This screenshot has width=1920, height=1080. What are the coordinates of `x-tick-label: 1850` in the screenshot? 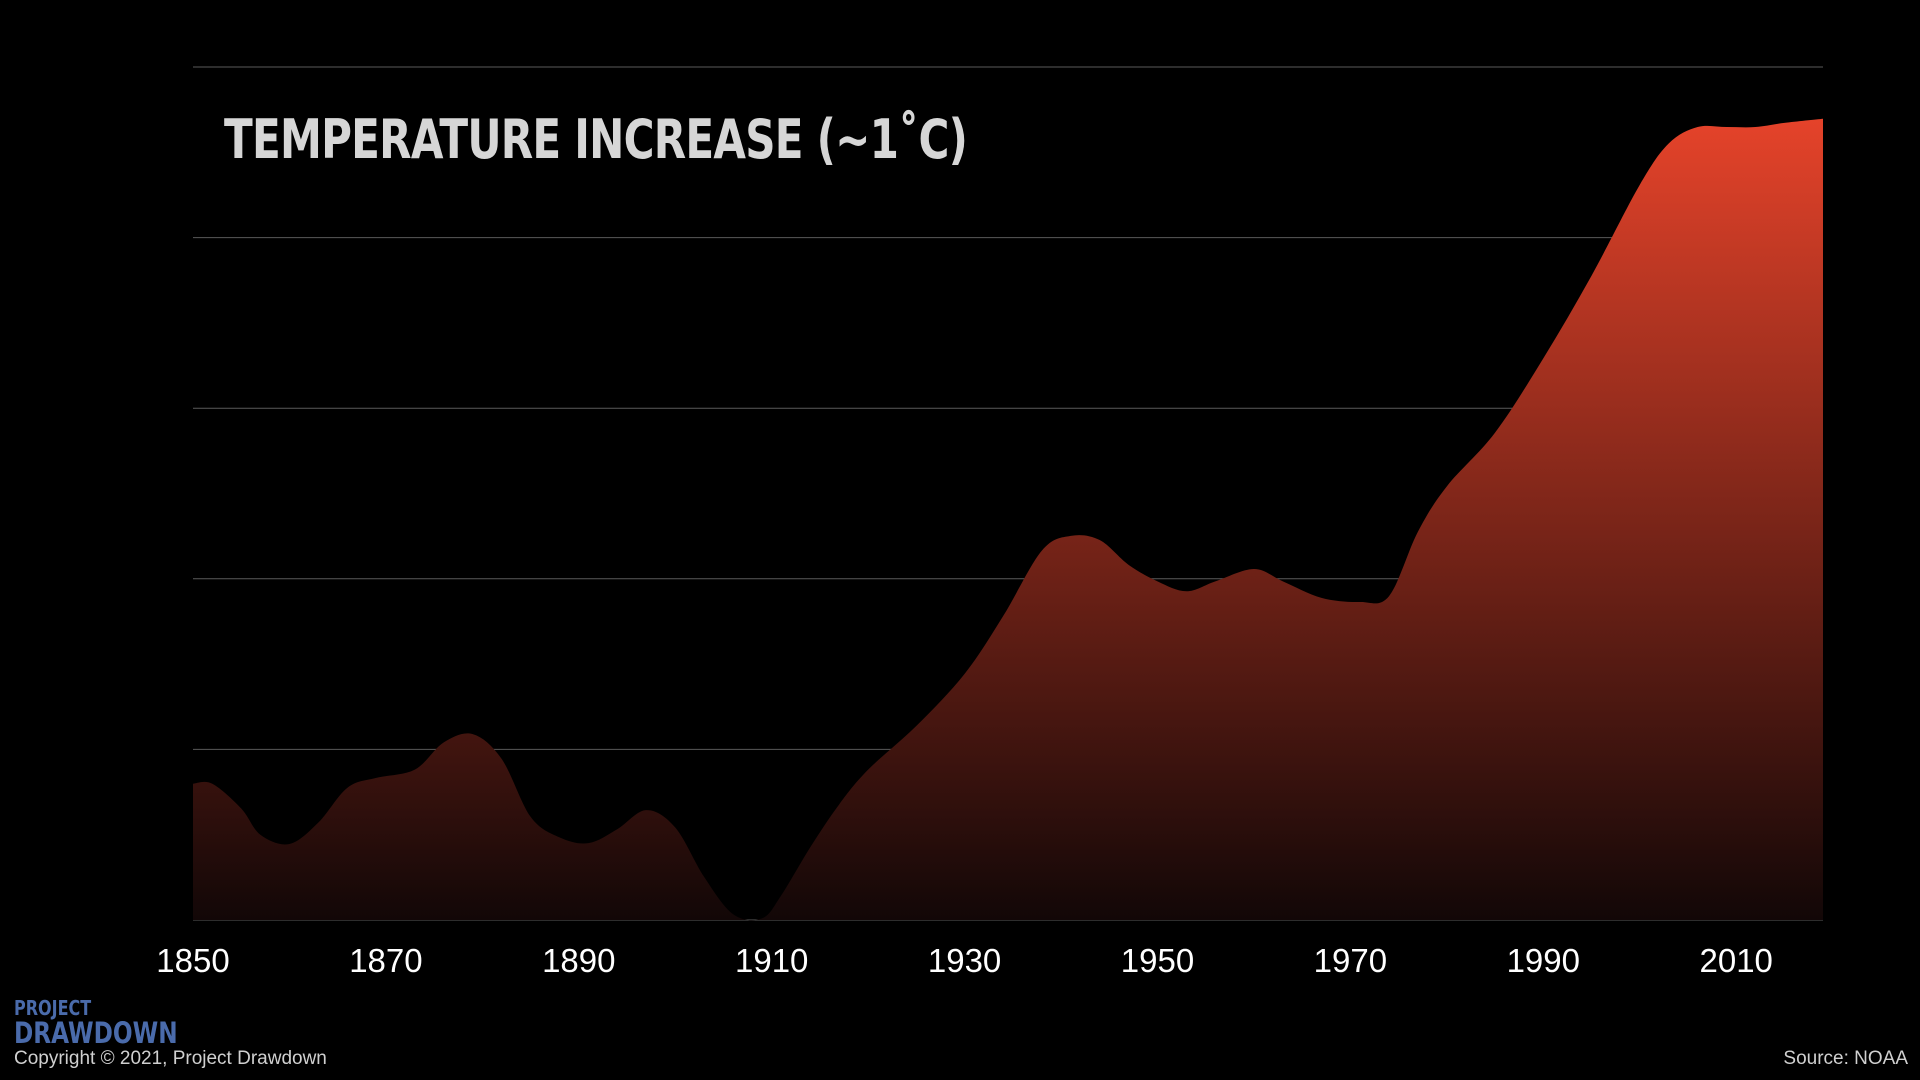 It's located at (192, 960).